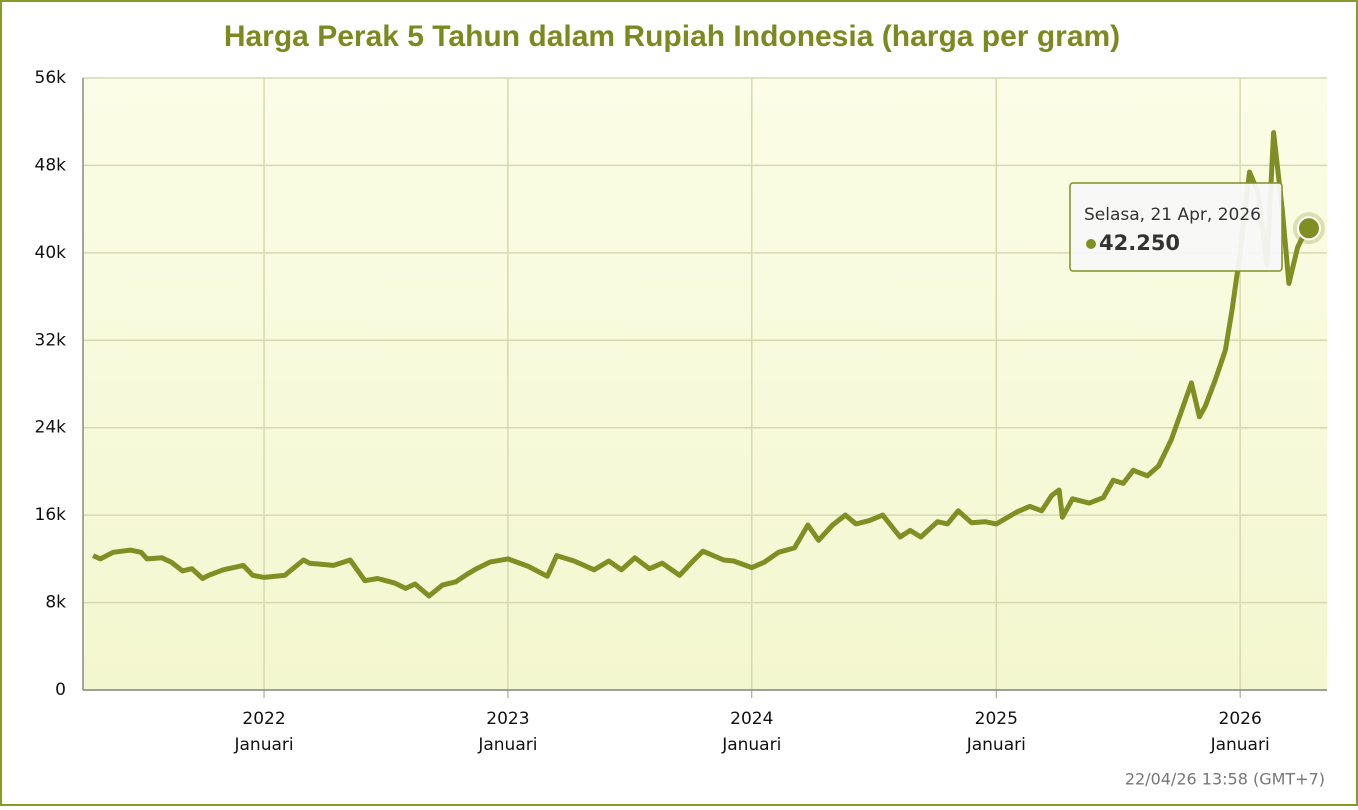 This screenshot has width=1358, height=810. Describe the element at coordinates (751, 732) in the screenshot. I see `x-tick-label: 2024 Januari` at that location.